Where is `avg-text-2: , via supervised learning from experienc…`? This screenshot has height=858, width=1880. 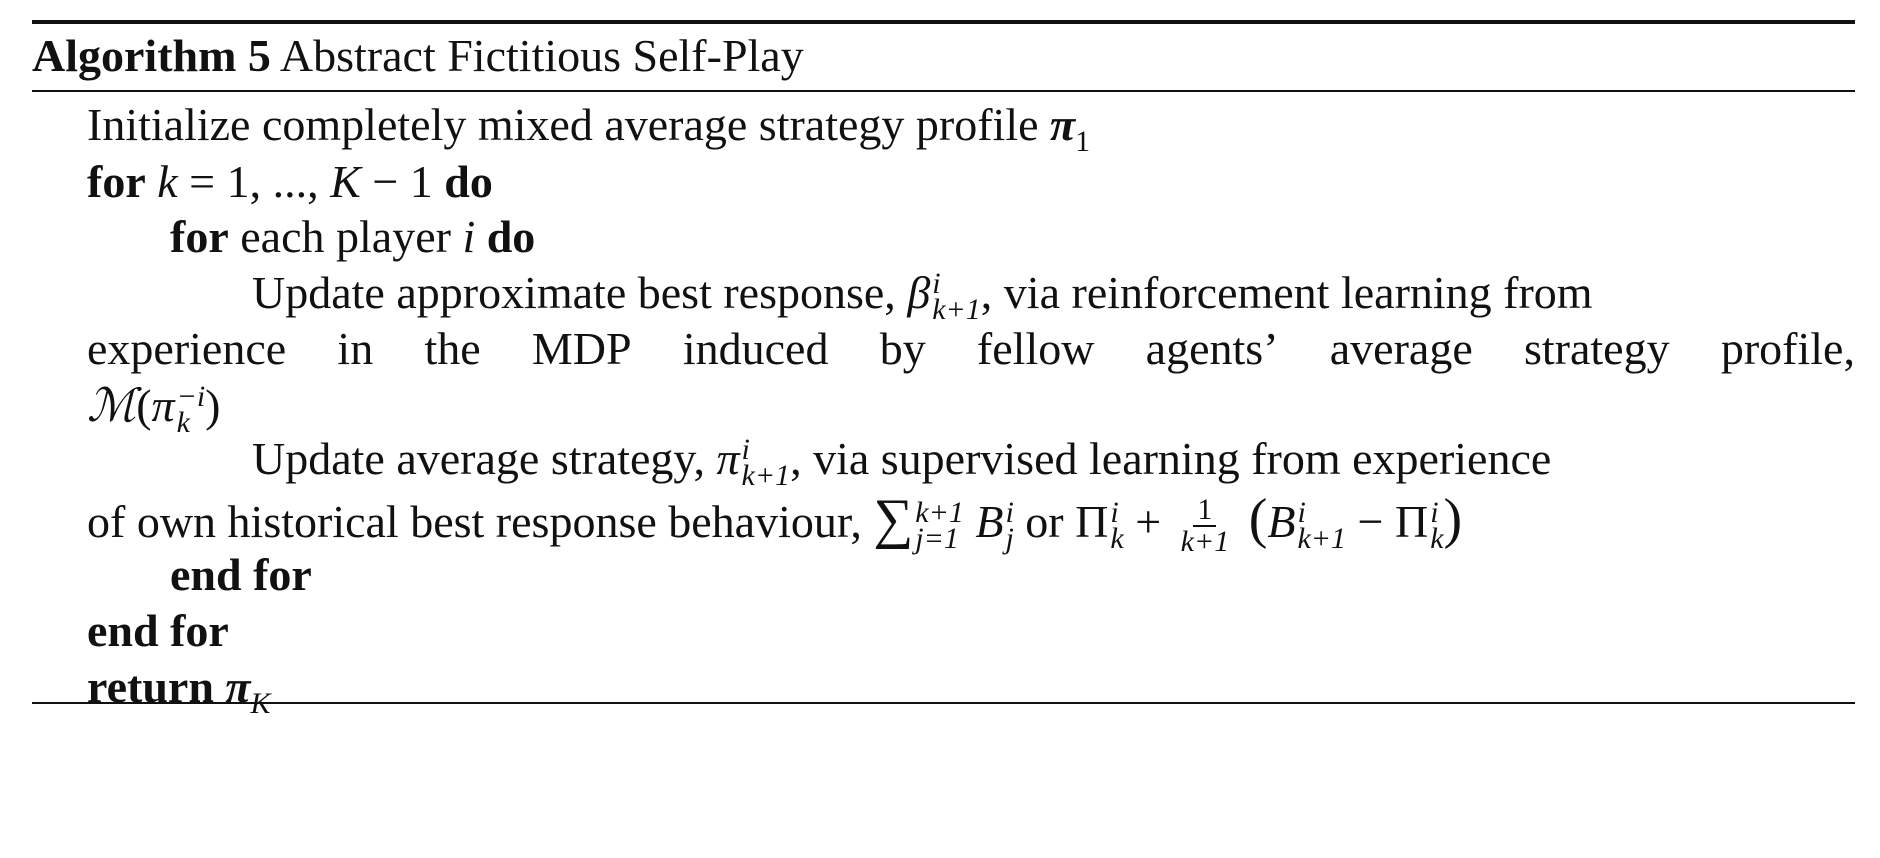
avg-text-2: , via supervised learning from experienc… is located at coordinates (1171, 458).